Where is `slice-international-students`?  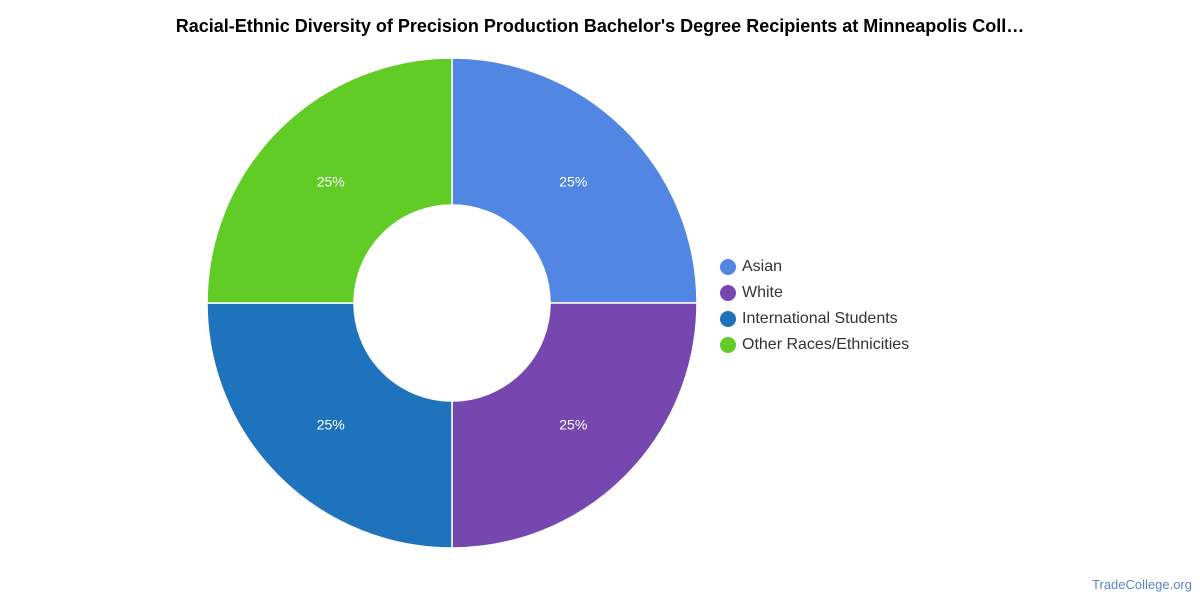
slice-international-students is located at coordinates (329, 425).